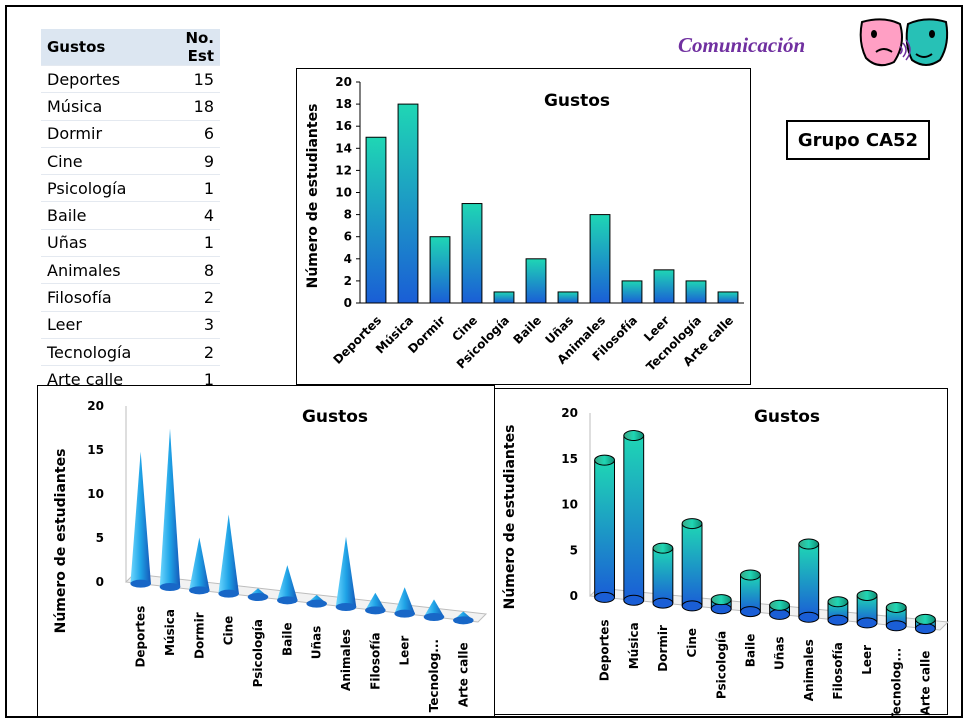  I want to click on table-cell-gusto: Uñas, so click(94, 243).